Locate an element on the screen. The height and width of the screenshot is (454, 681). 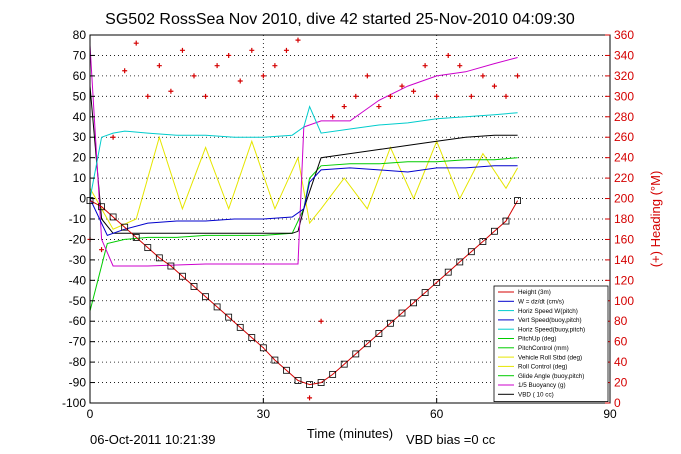
x-axis: 0 30 60 90 is located at coordinates (352, 409).